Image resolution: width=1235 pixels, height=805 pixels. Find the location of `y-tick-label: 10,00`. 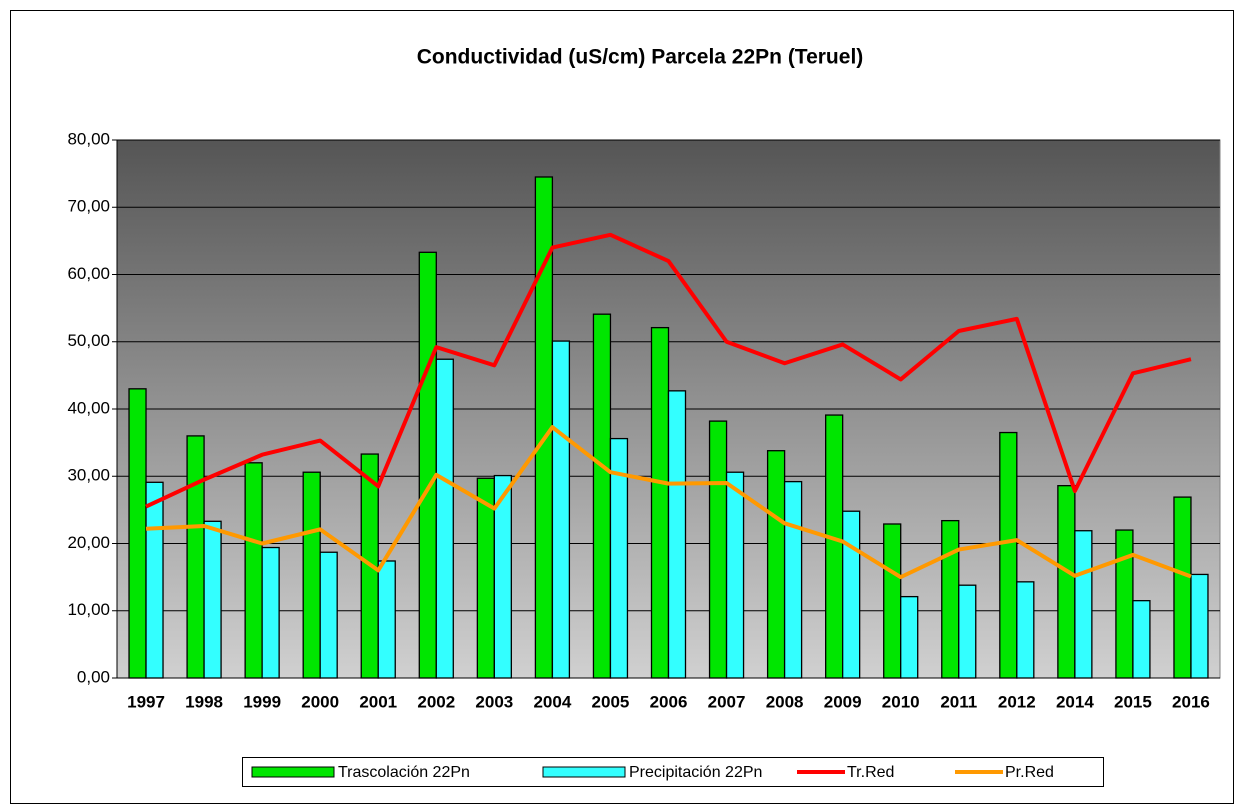

y-tick-label: 10,00 is located at coordinates (88, 609).